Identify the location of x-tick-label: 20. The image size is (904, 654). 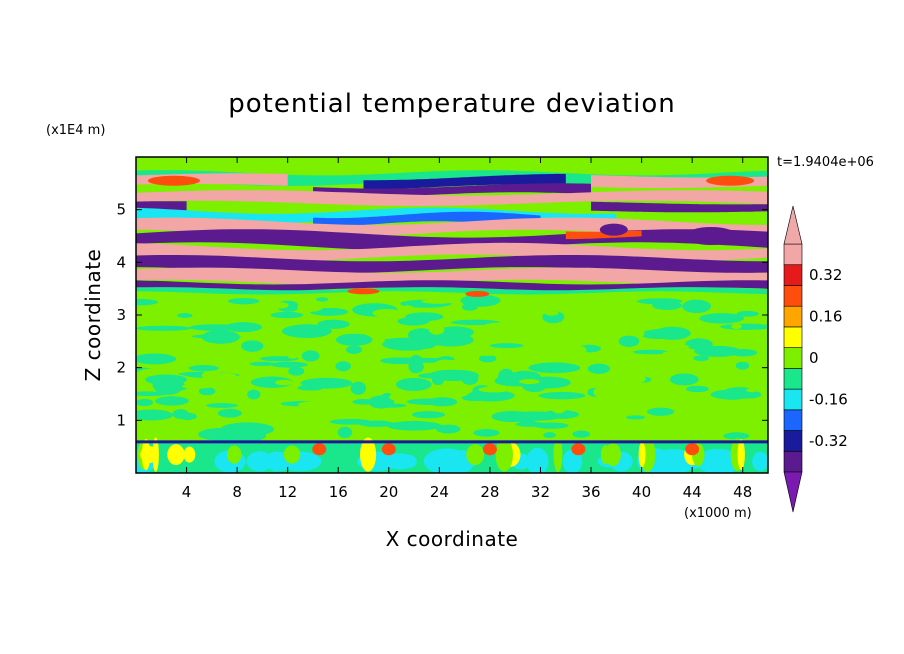
(388, 492).